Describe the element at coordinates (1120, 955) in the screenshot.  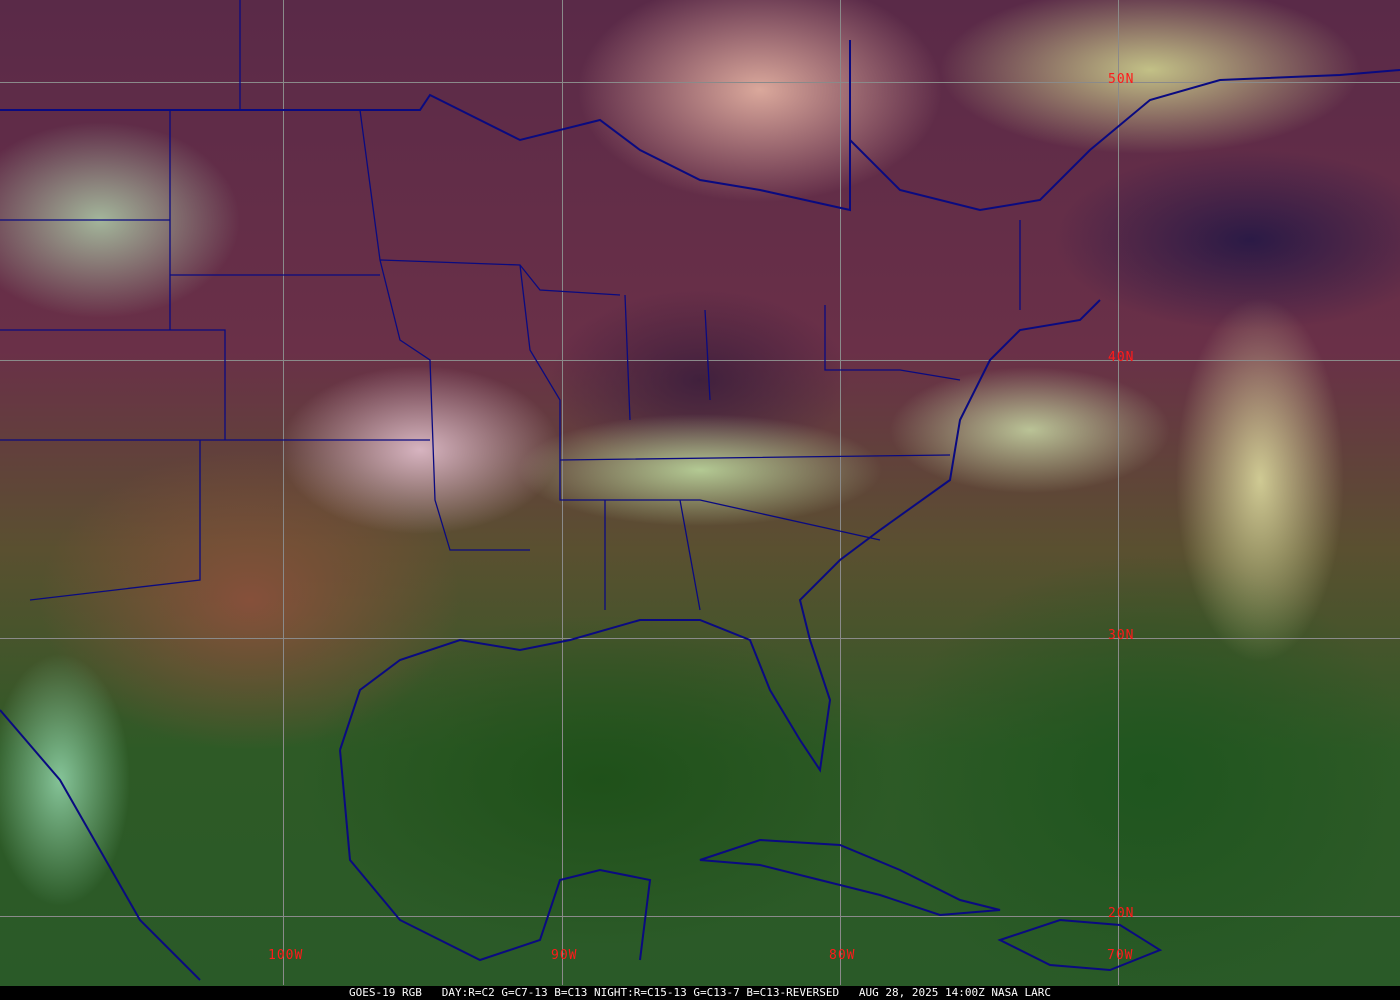
I see `lon-label-70w: 70W` at that location.